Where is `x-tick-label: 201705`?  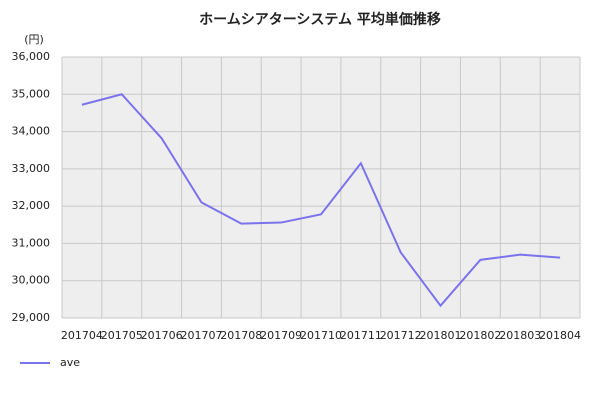
x-tick-label: 201705 is located at coordinates (122, 335).